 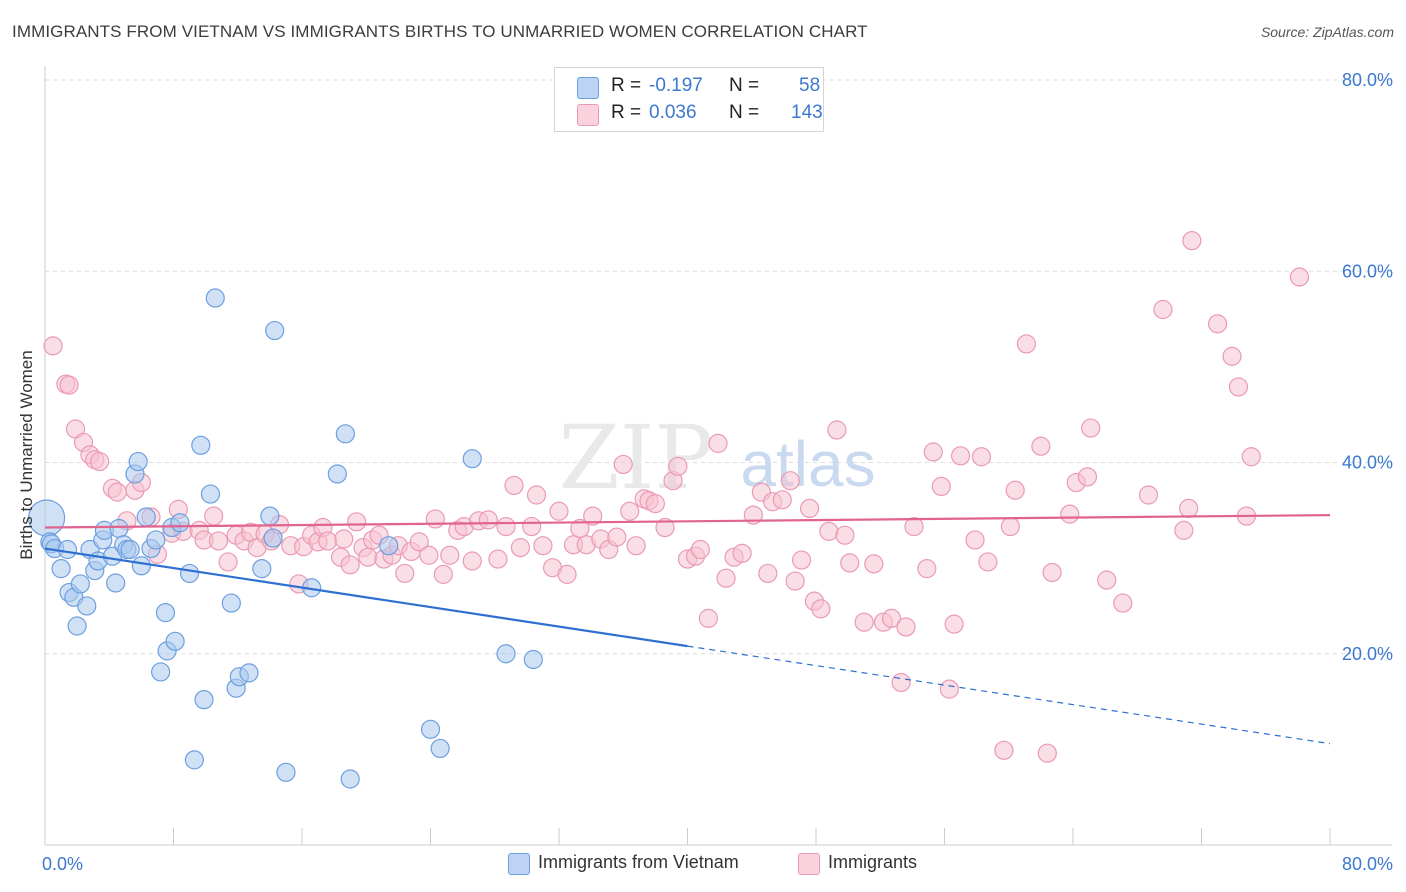 I want to click on bottom-legend-swatch-vietnam, so click(x=519, y=864).